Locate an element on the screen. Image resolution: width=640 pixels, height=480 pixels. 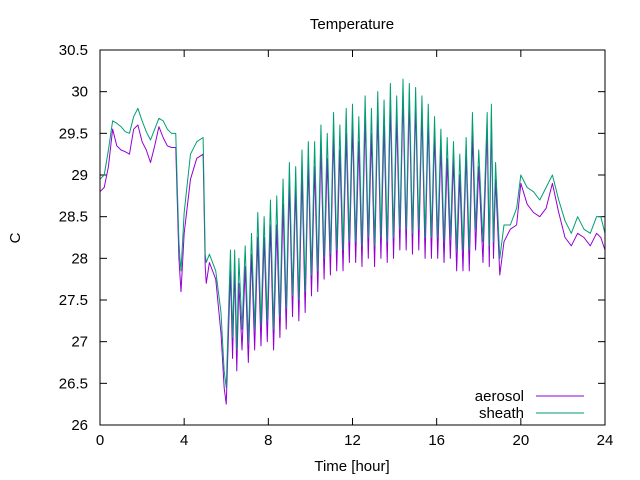
y-tick-label: 29.5 is located at coordinates (73, 133).